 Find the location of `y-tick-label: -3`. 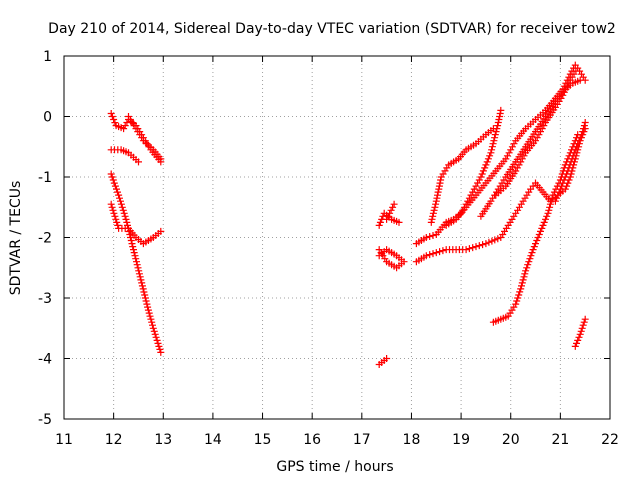

y-tick-label: -3 is located at coordinates (45, 299).